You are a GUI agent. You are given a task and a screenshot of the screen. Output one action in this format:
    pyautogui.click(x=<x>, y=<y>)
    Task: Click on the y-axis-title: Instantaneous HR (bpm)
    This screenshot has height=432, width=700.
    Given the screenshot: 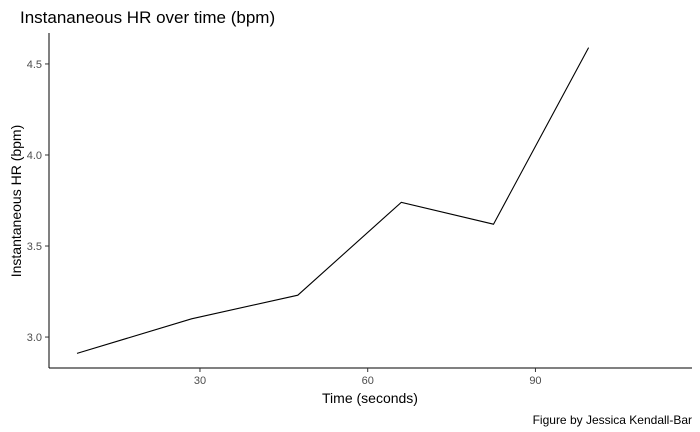 What is the action you would take?
    pyautogui.click(x=16, y=201)
    